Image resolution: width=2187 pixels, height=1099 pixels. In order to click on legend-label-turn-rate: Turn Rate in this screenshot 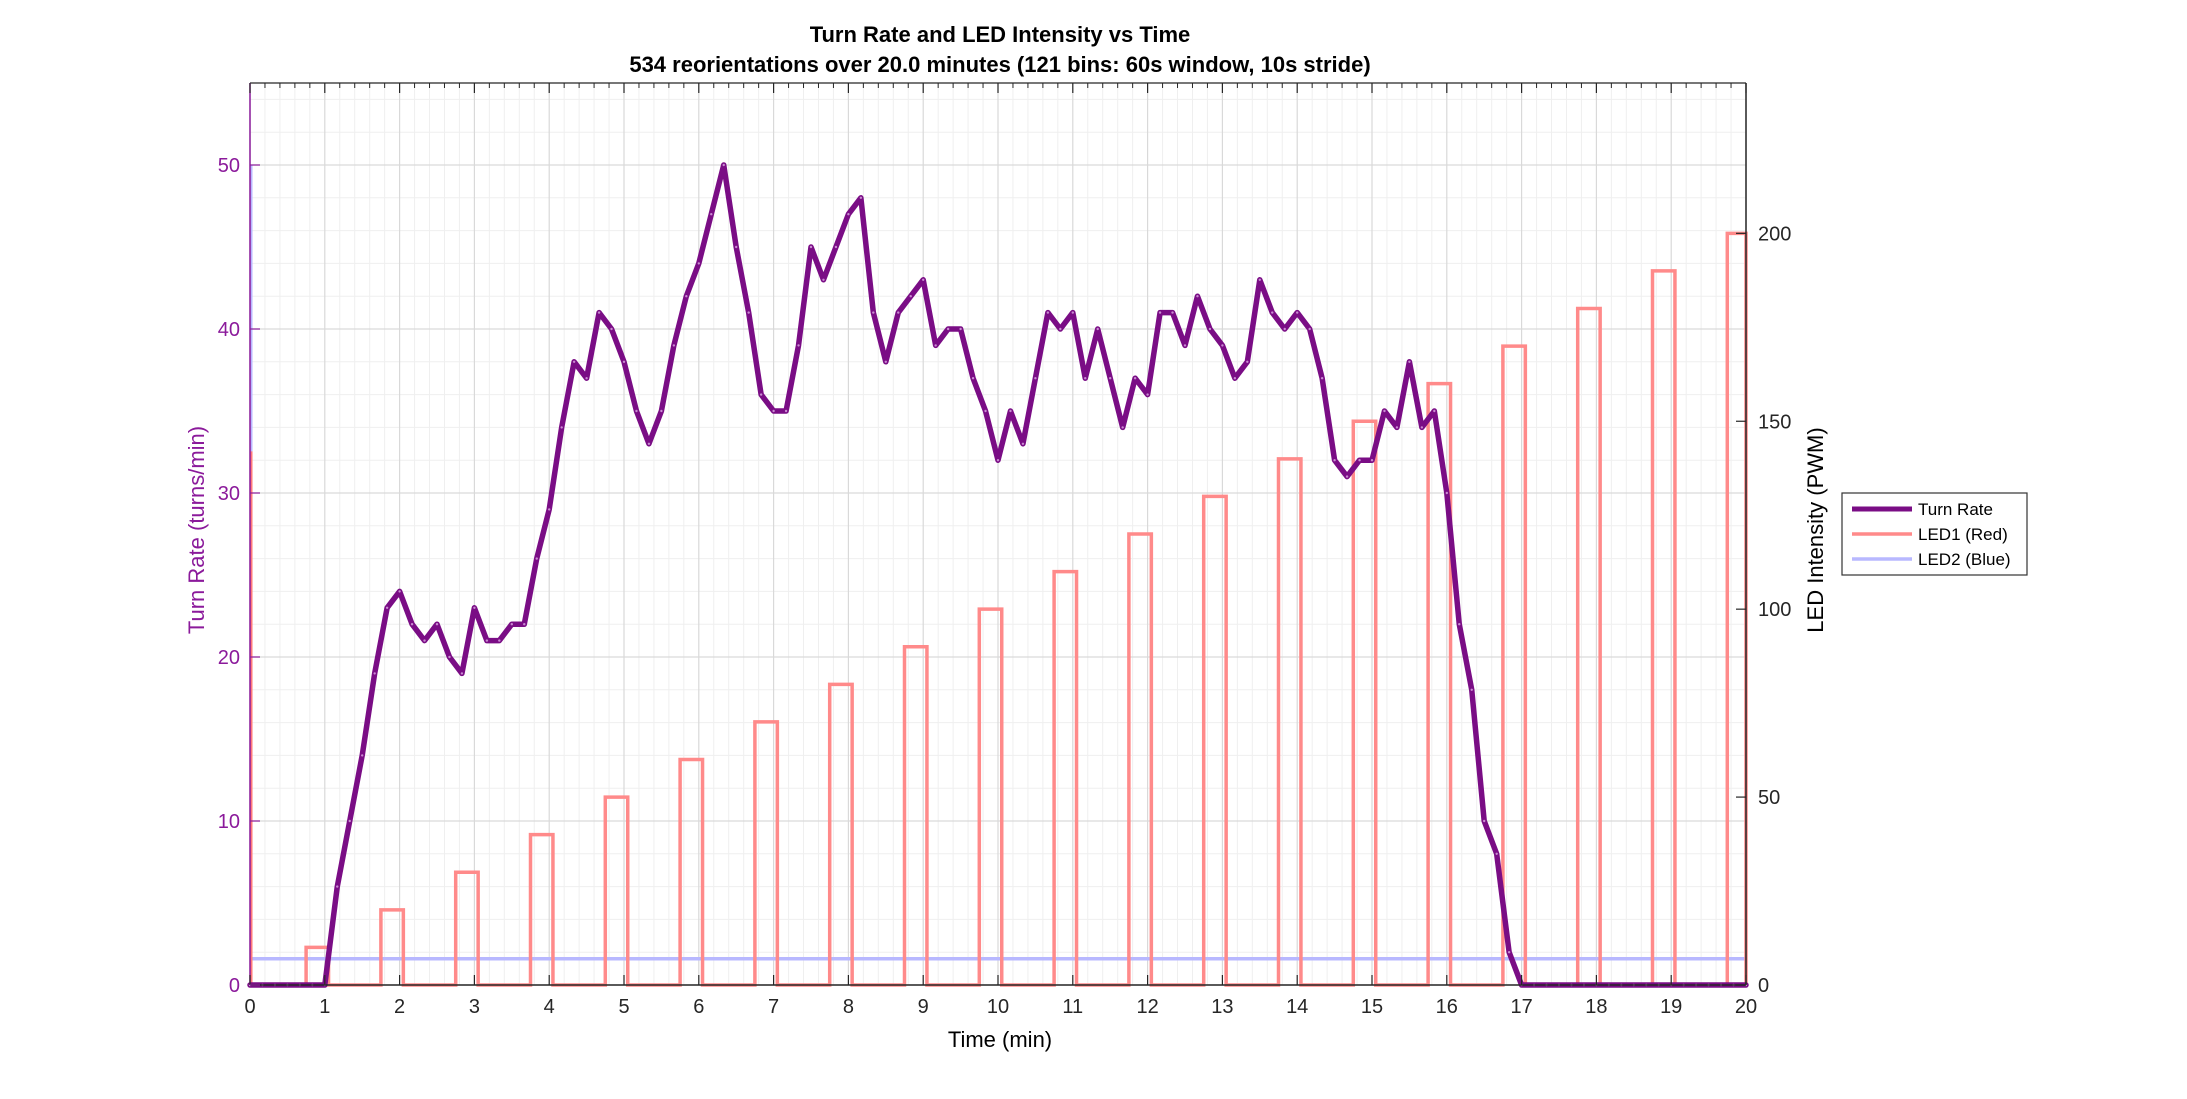, I will do `click(1955, 509)`.